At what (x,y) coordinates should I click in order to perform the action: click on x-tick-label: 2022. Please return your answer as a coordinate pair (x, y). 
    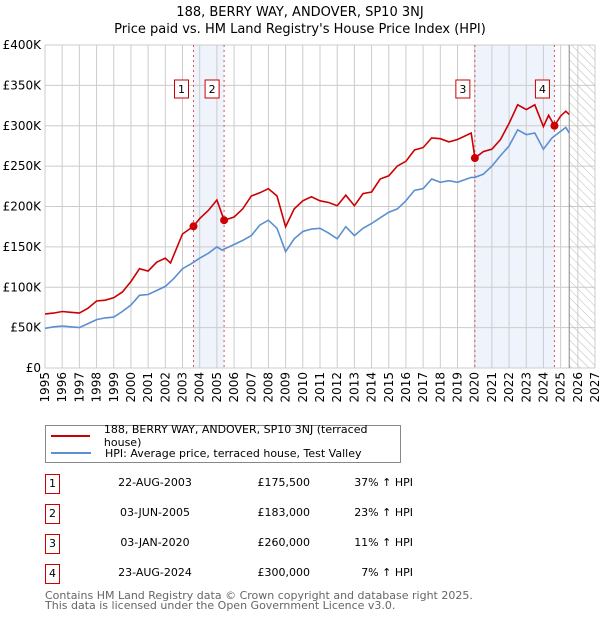
    Looking at the image, I should click on (509, 387).